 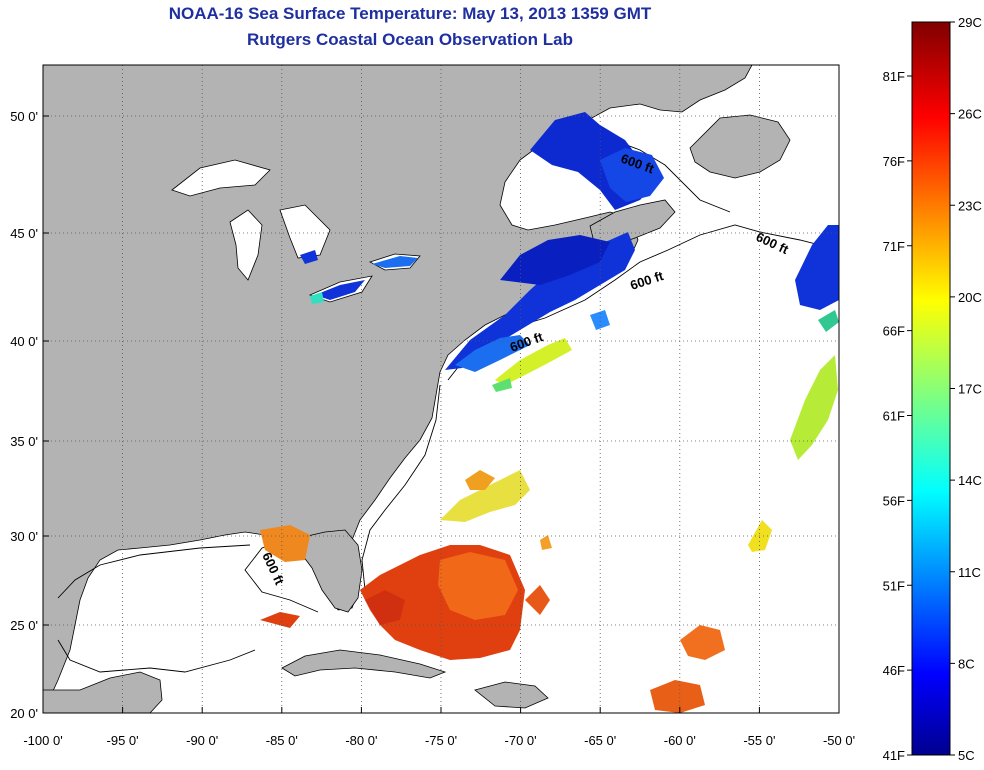 What do you see at coordinates (894, 331) in the screenshot?
I see `colorbar-fahrenheit-label: 66F` at bounding box center [894, 331].